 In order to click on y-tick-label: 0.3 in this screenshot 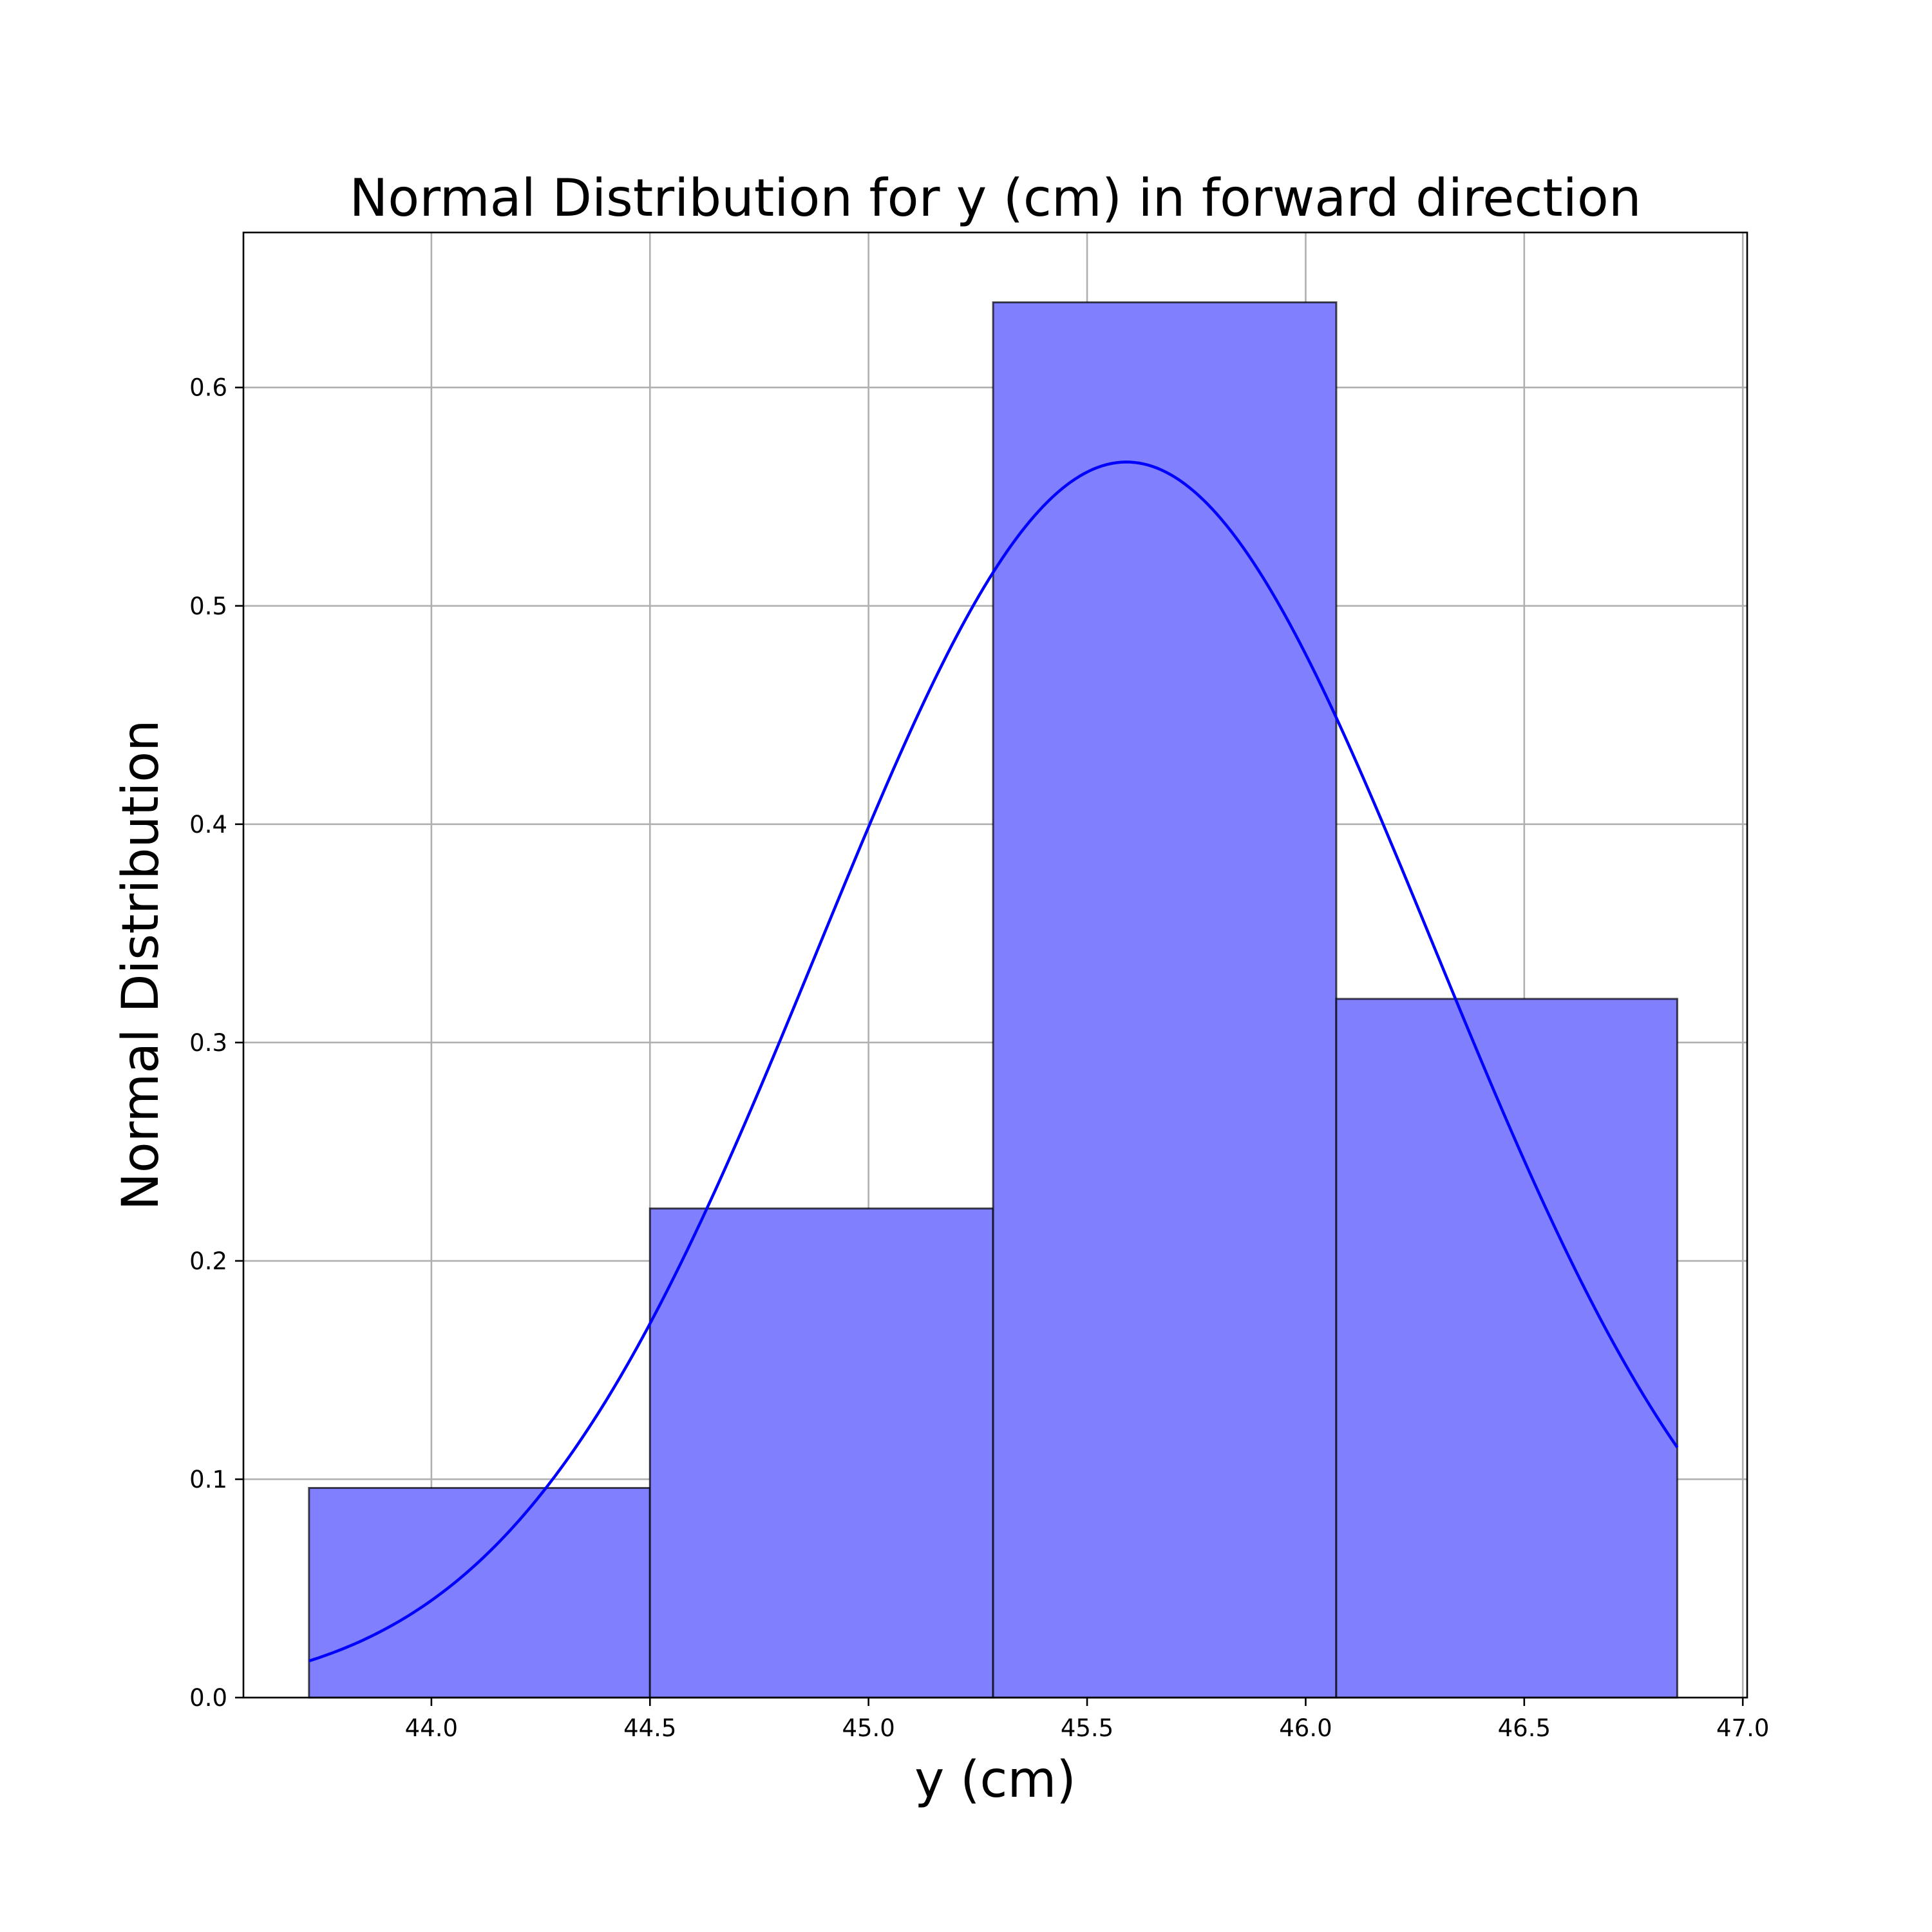, I will do `click(208, 1043)`.